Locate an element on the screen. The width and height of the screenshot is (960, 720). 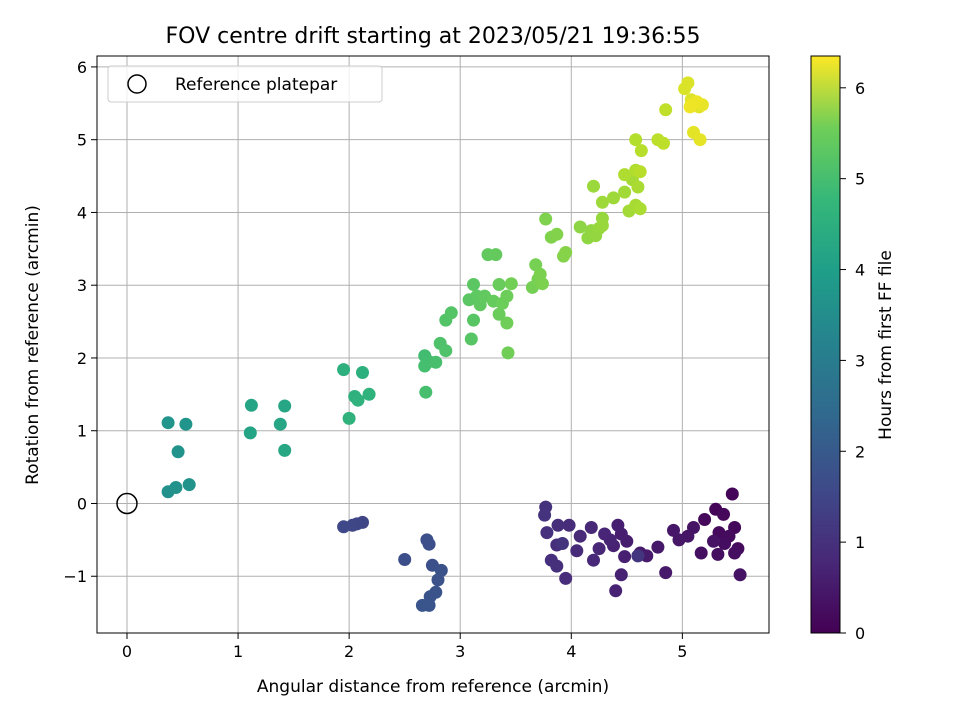
y-tick-label: 0 is located at coordinates (82, 503).